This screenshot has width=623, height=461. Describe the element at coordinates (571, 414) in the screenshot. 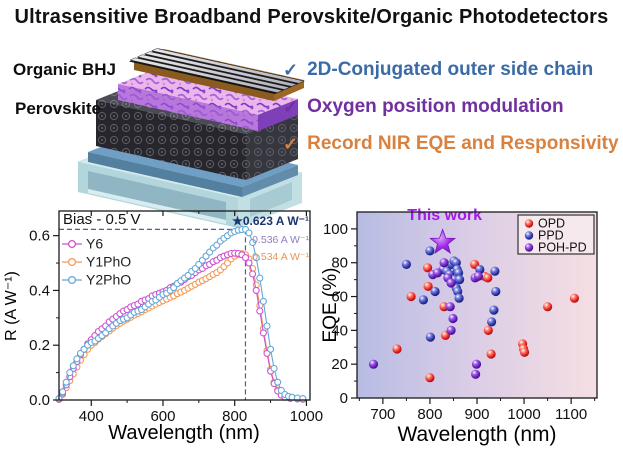

I see `svg-text: 1100` at that location.